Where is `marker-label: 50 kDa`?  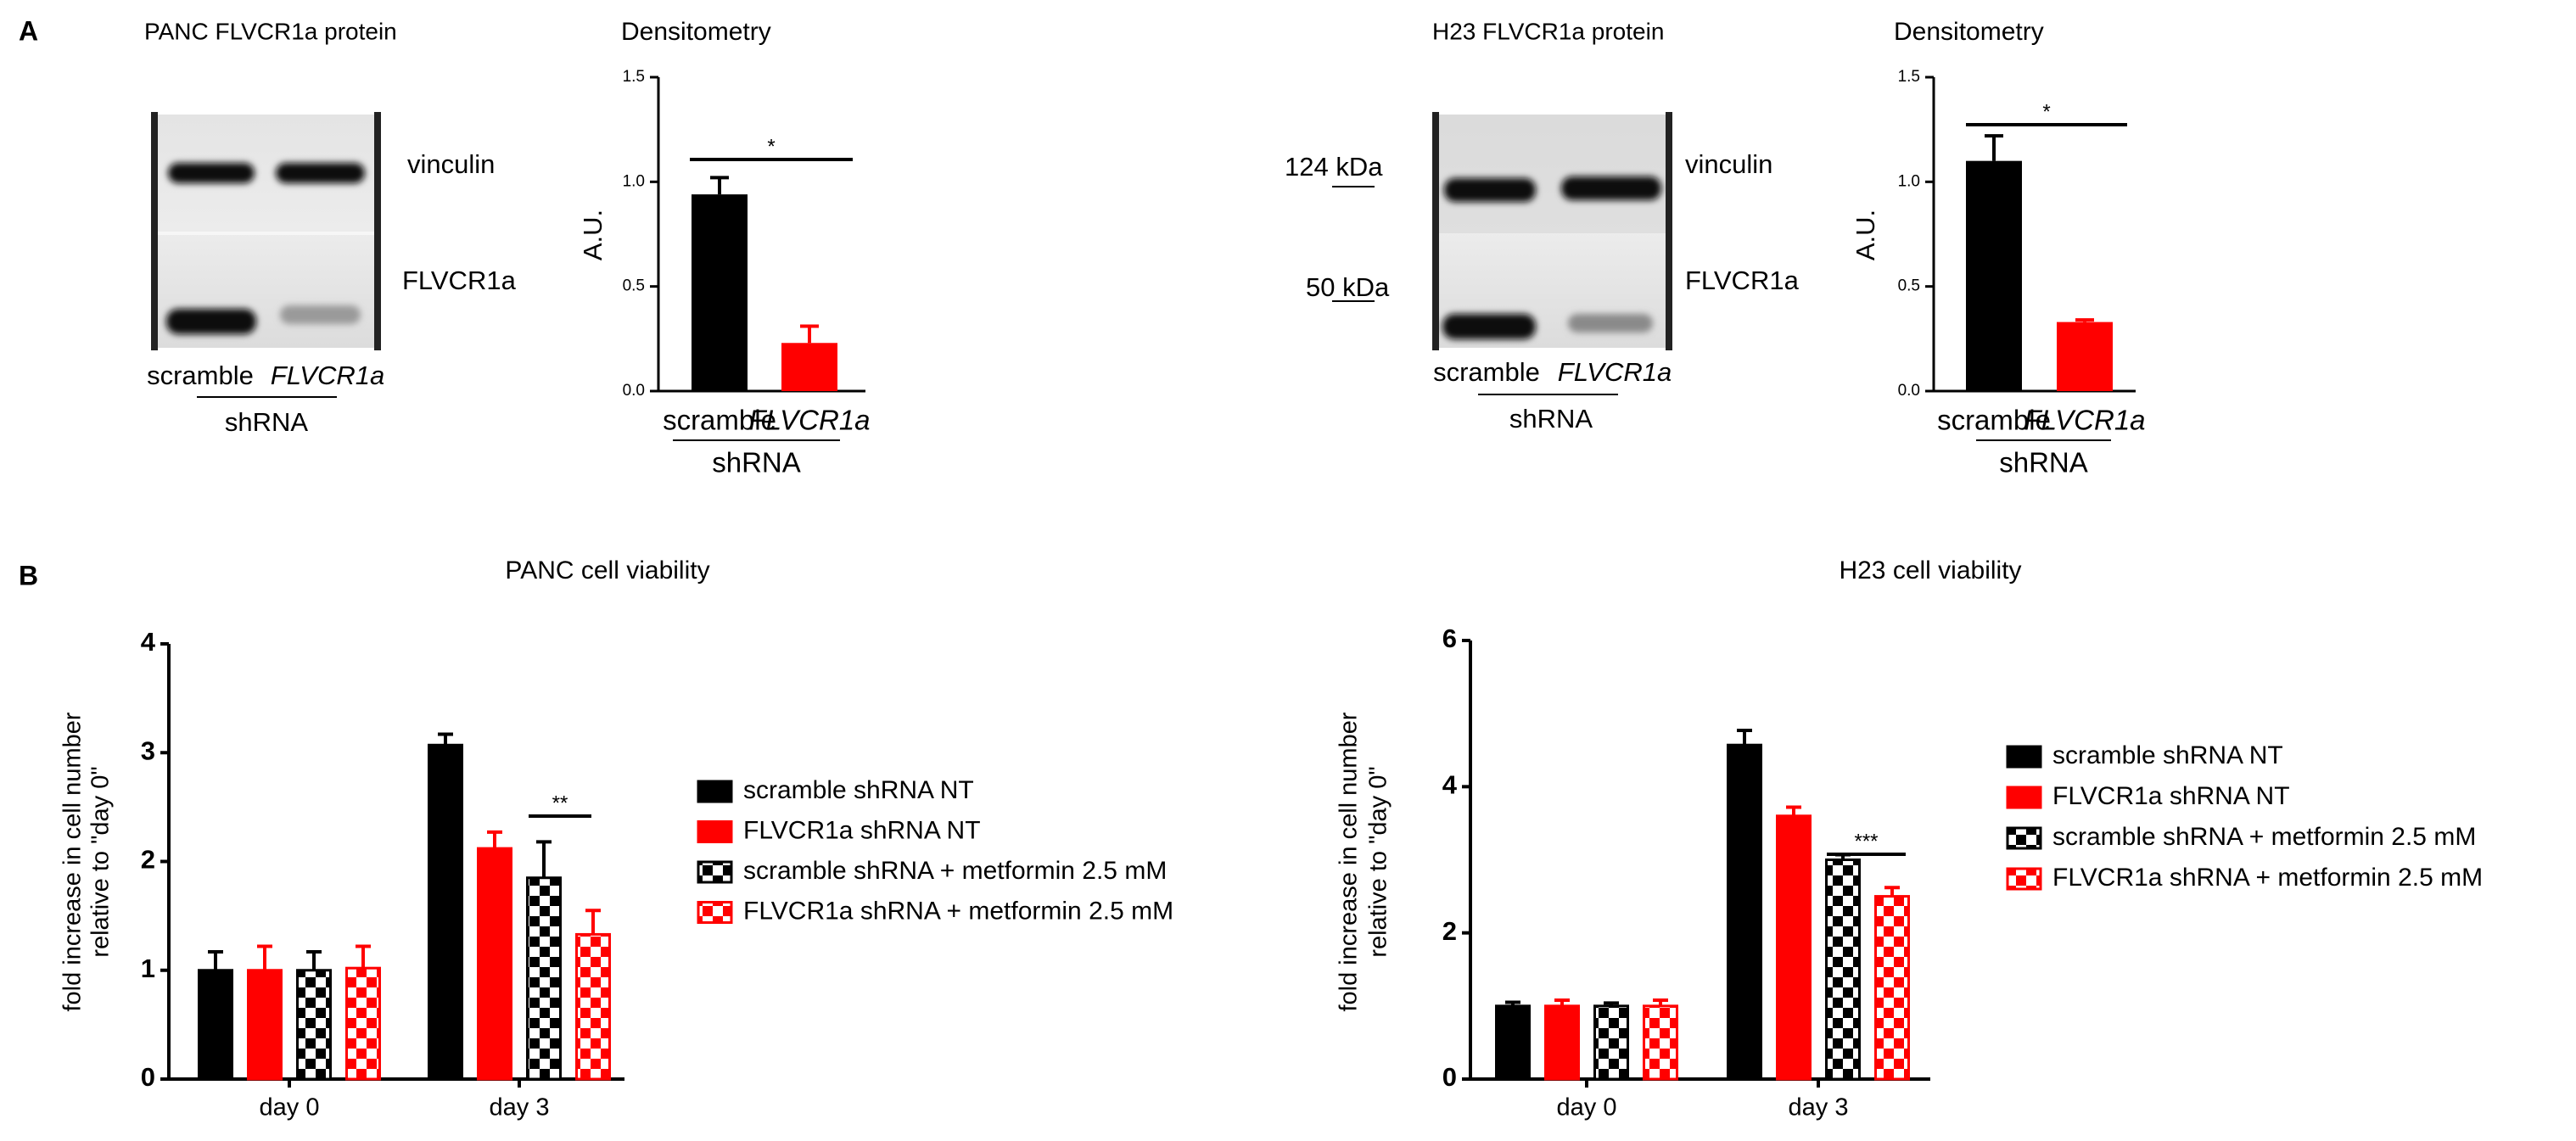 marker-label: 50 kDa is located at coordinates (1348, 287).